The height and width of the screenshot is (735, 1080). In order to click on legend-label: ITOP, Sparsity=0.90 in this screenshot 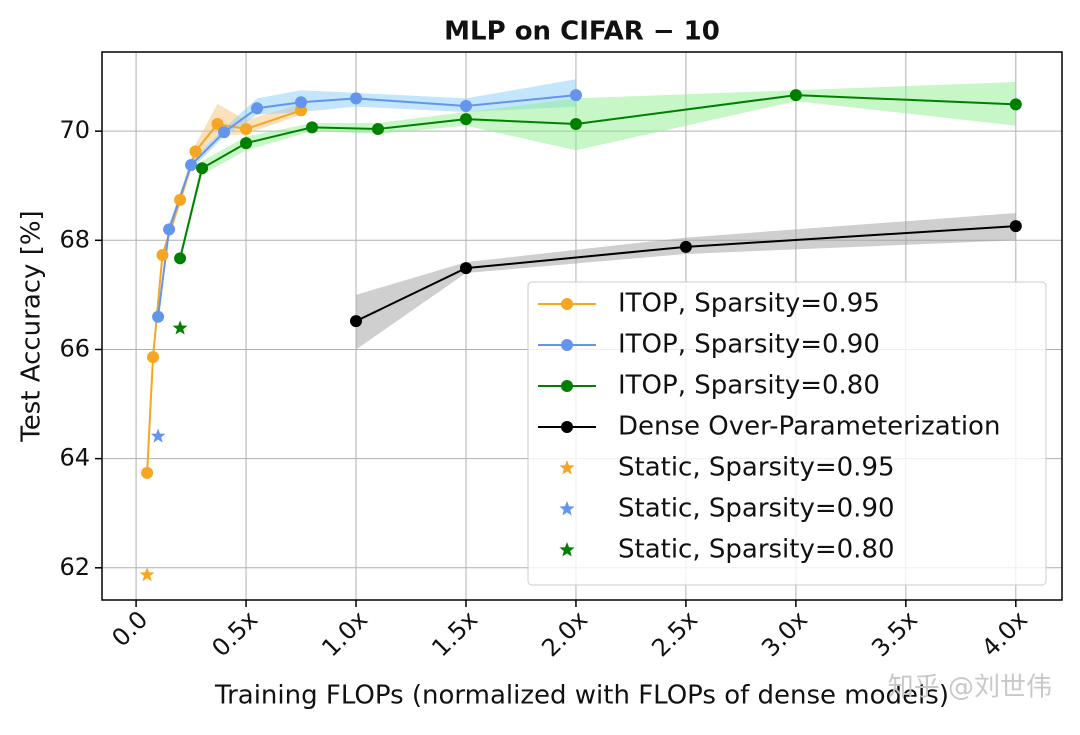, I will do `click(749, 345)`.